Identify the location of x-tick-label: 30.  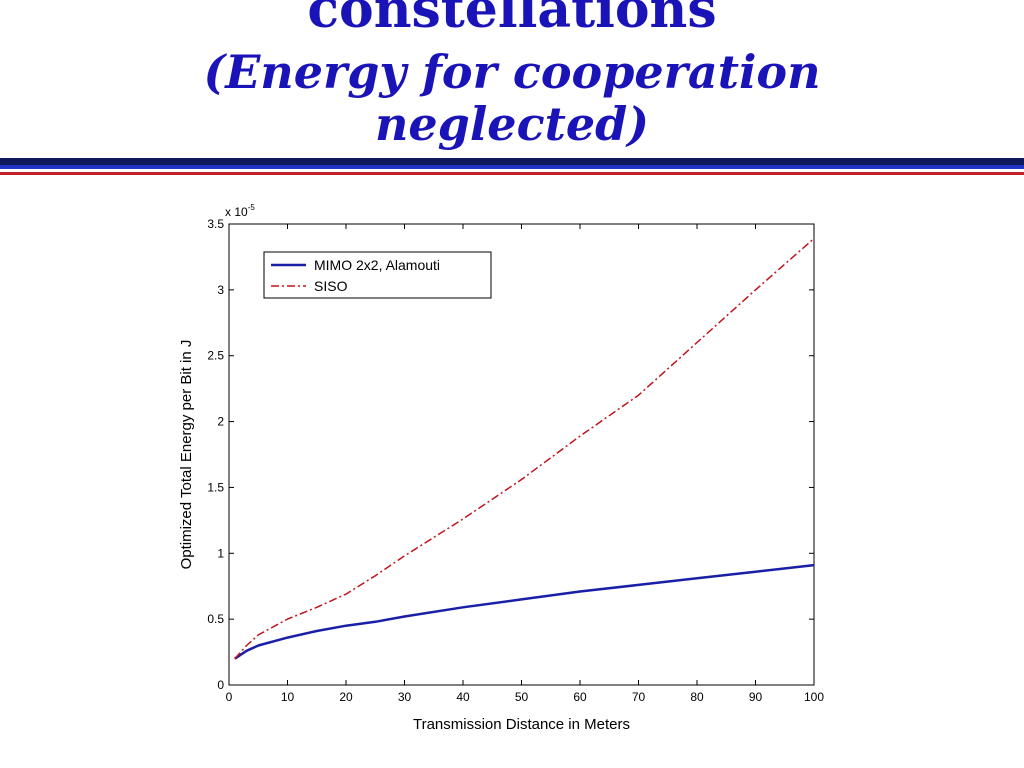
(405, 697).